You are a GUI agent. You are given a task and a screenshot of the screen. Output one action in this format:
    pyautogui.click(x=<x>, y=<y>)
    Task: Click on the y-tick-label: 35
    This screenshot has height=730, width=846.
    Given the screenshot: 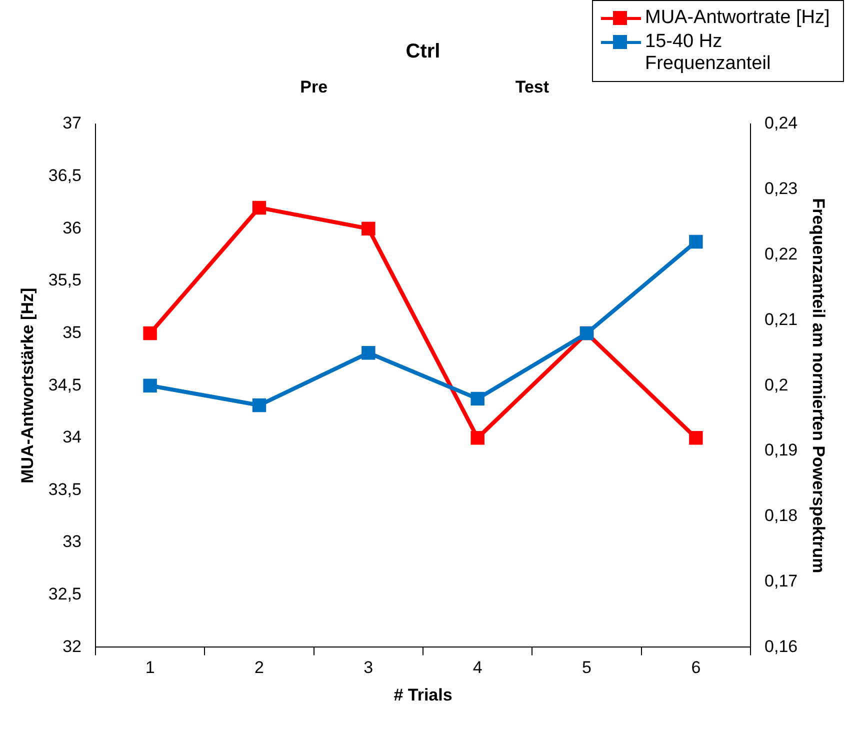 What is the action you would take?
    pyautogui.click(x=72, y=332)
    